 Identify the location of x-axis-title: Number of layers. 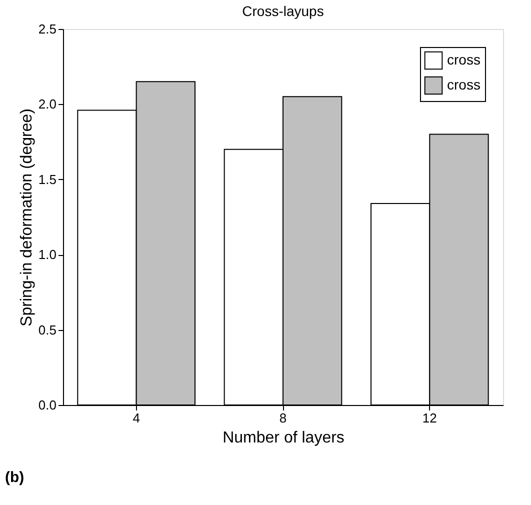
(283, 438).